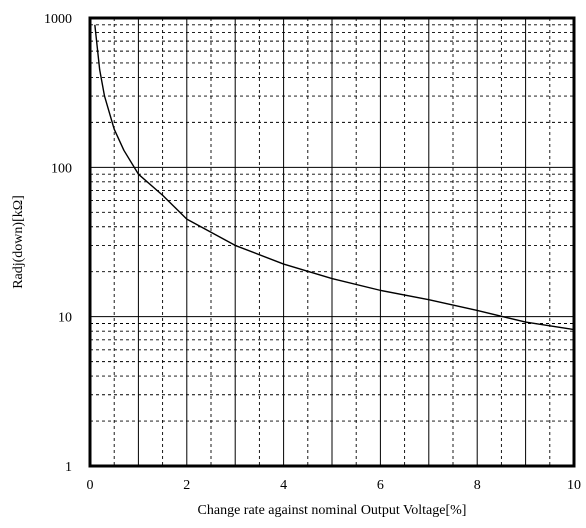 This screenshot has height=528, width=586. What do you see at coordinates (68, 467) in the screenshot?
I see `y-tick-label: 1` at bounding box center [68, 467].